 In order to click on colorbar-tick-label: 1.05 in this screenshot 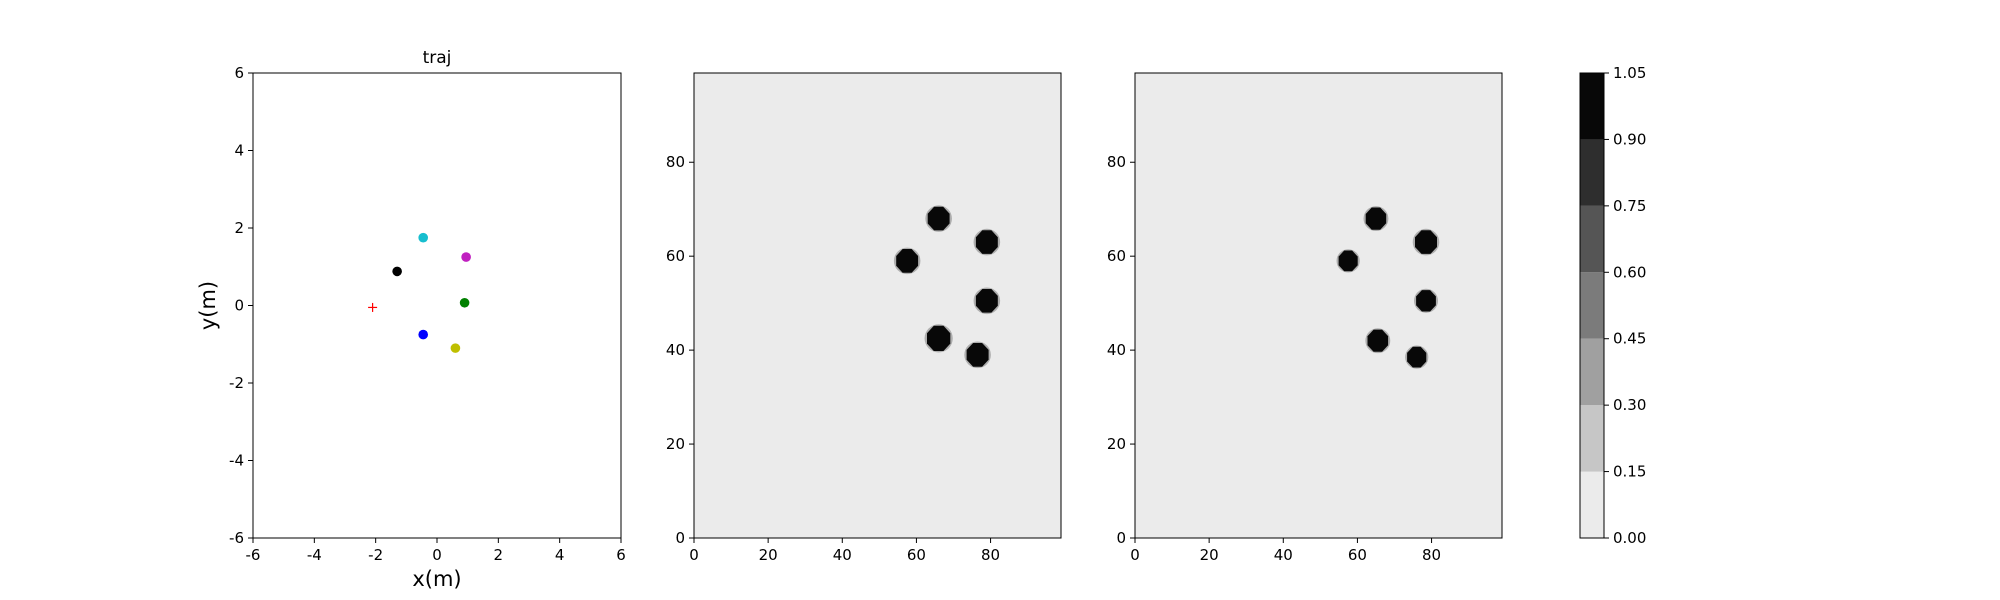, I will do `click(1629, 73)`.